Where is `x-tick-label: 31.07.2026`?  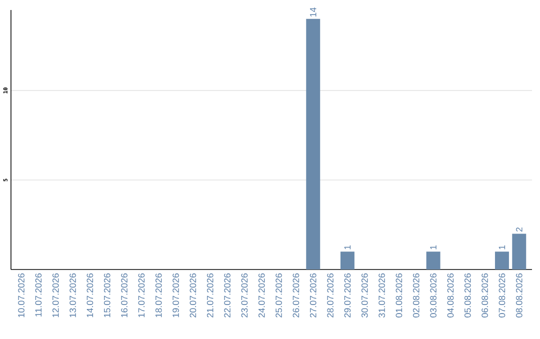 x-tick-label: 31.07.2026 is located at coordinates (381, 295).